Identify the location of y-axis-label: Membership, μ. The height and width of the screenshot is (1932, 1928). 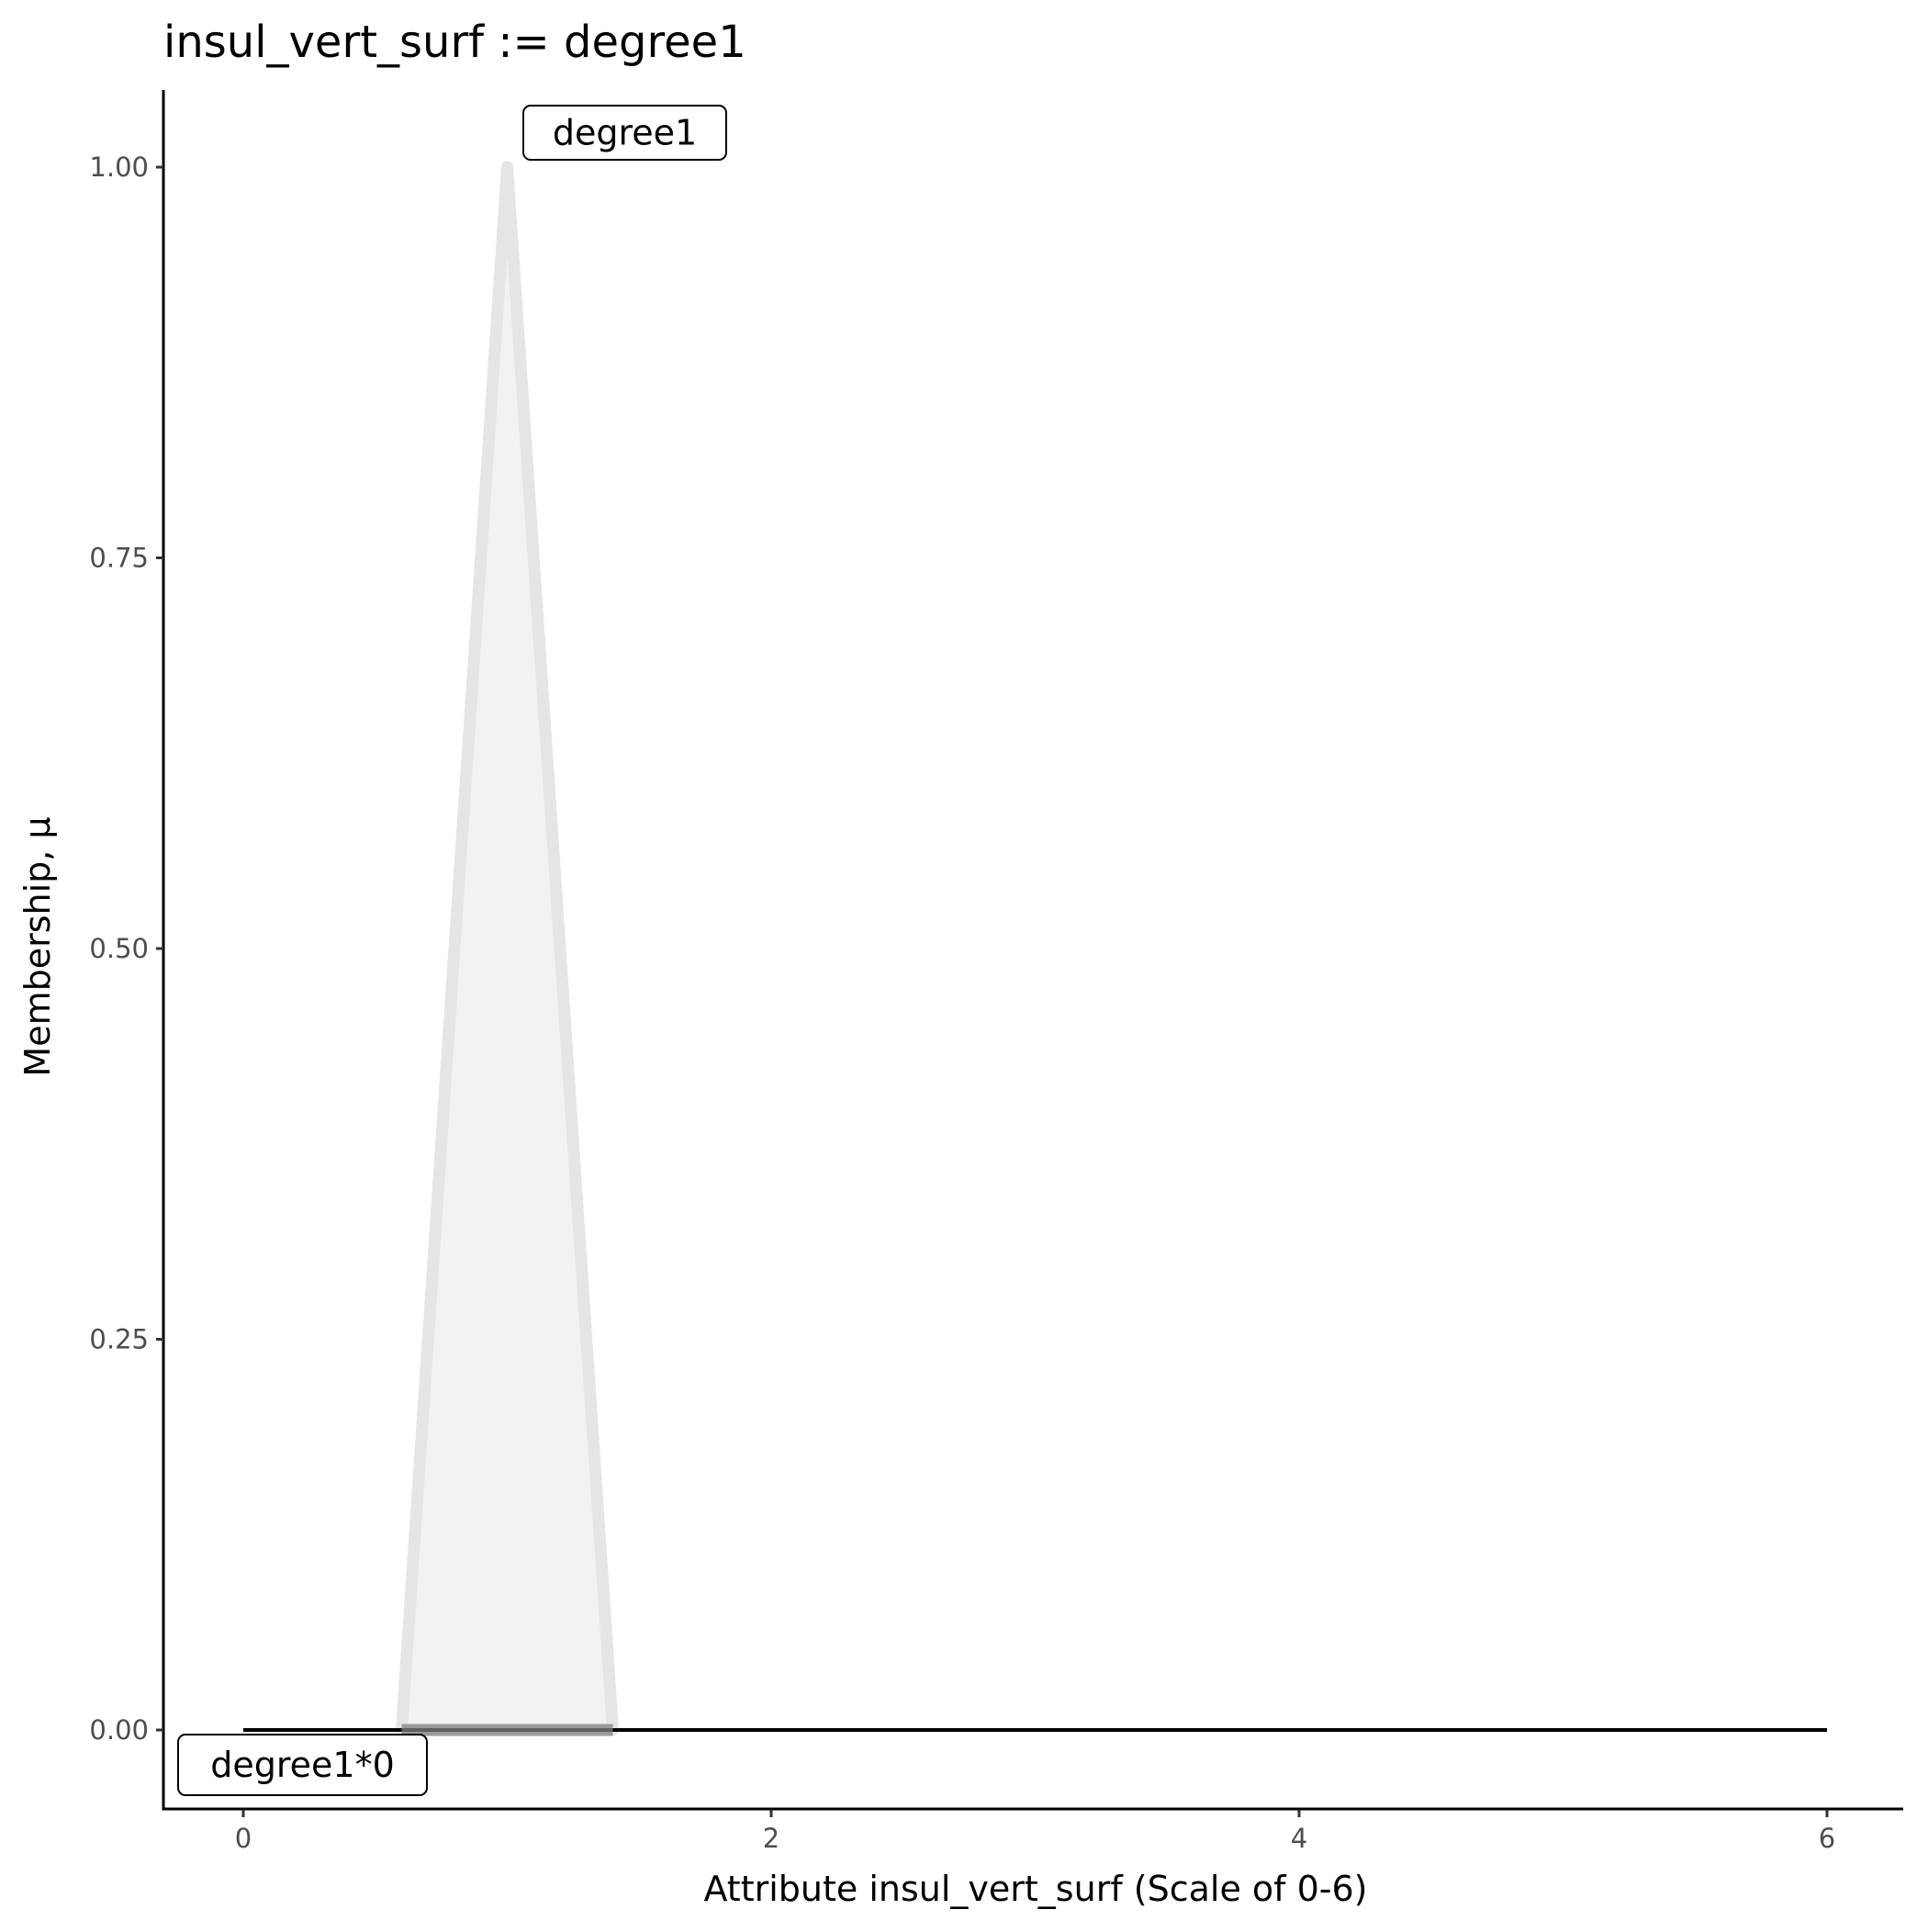
(37, 946).